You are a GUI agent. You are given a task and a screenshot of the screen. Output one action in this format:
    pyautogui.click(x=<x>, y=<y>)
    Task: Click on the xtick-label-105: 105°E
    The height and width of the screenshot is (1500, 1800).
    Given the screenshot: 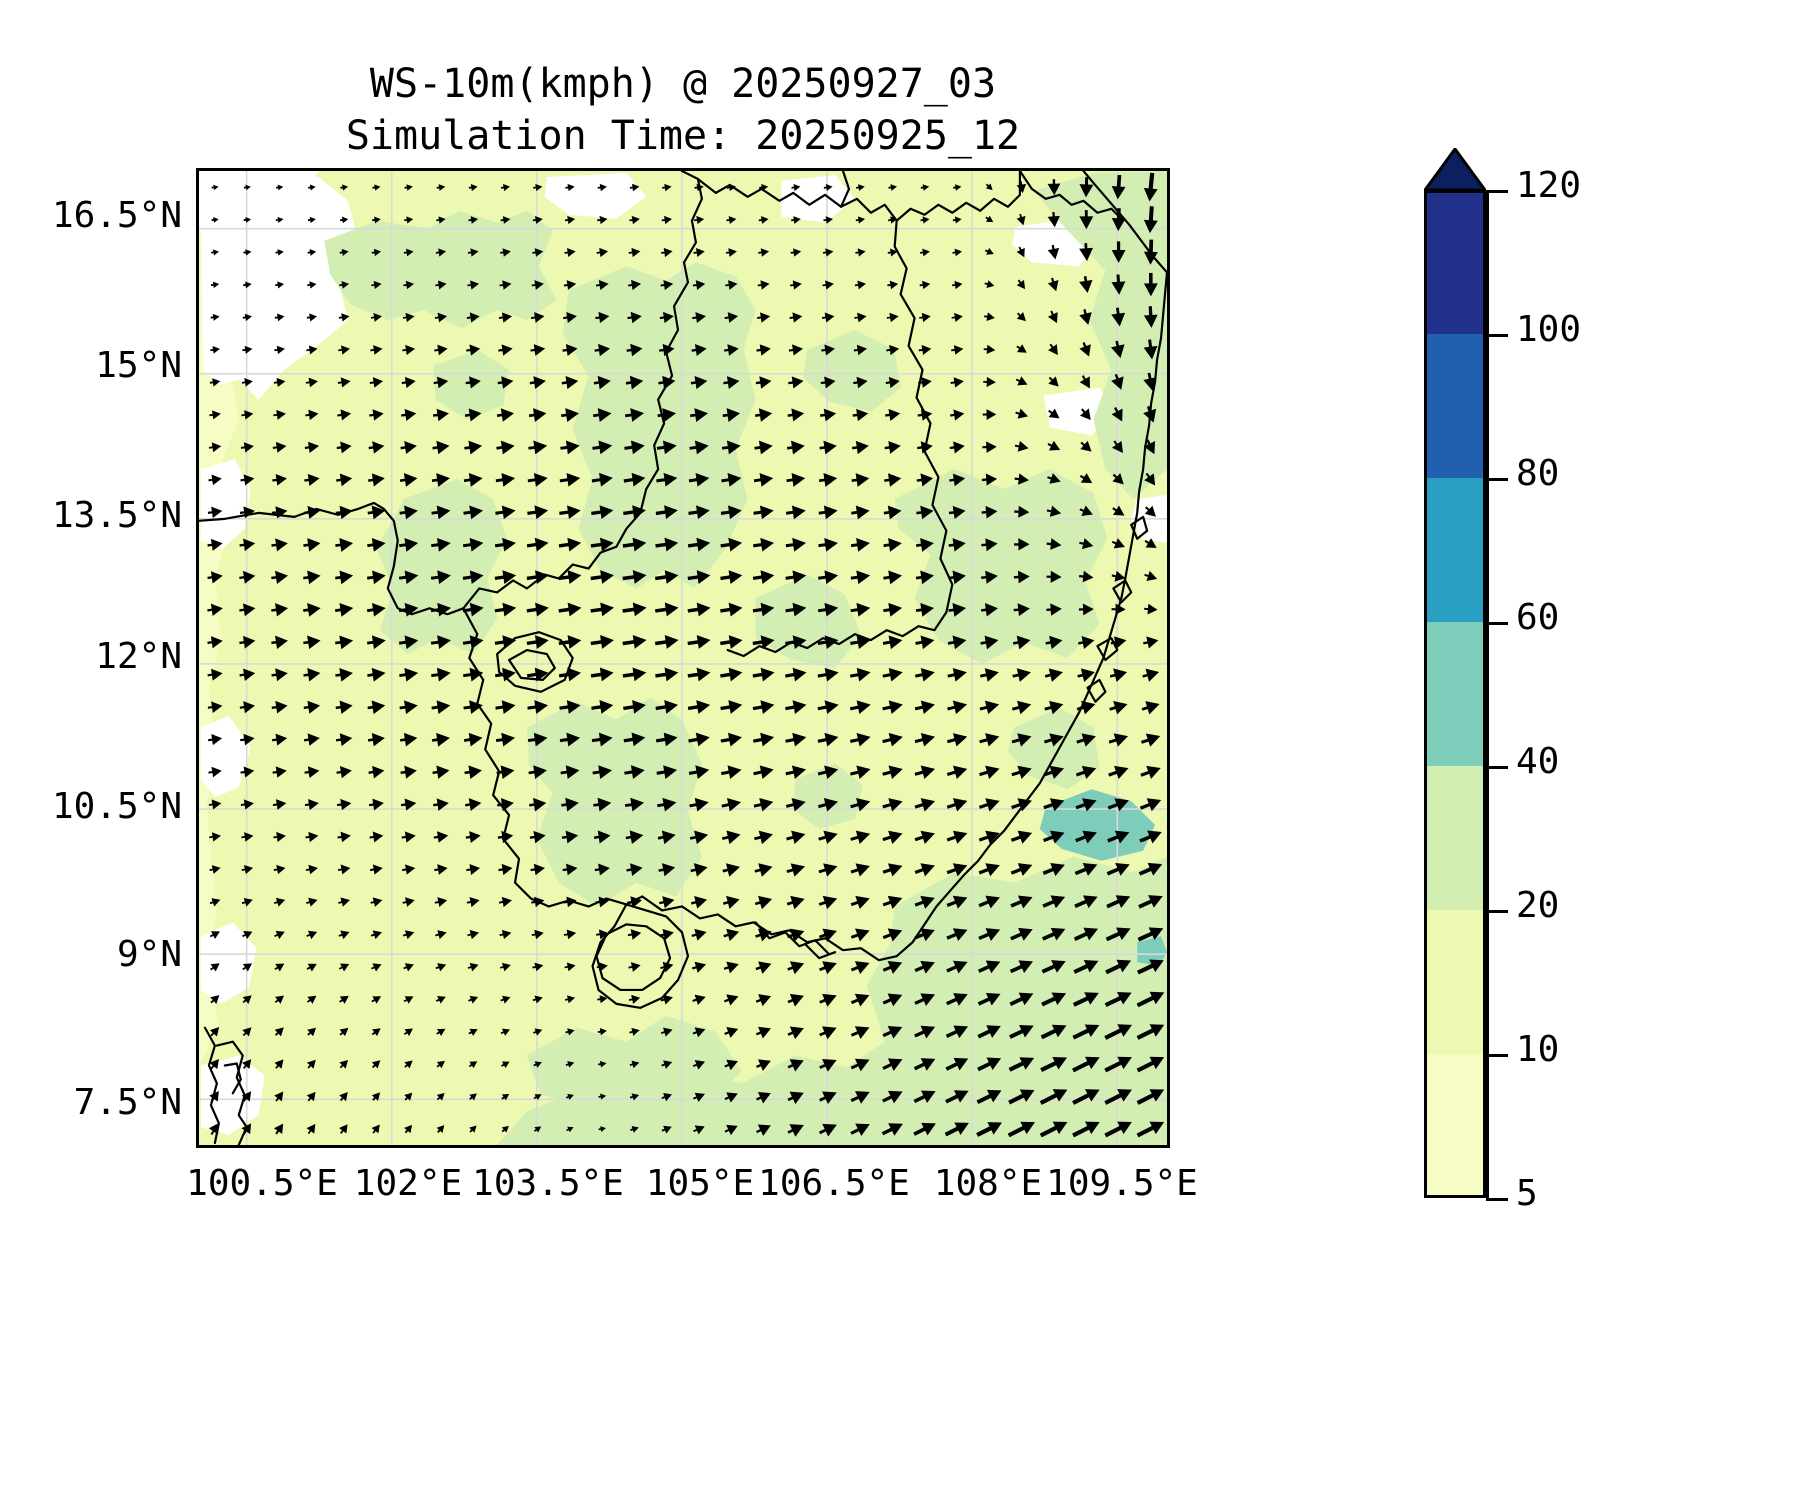 What is the action you would take?
    pyautogui.click(x=700, y=1183)
    